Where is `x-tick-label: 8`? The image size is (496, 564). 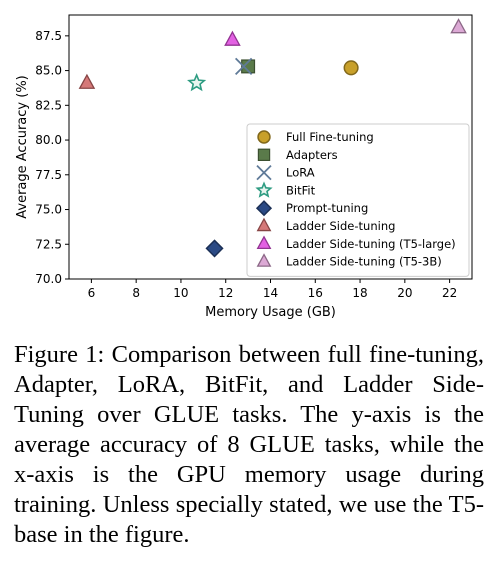
x-tick-label: 8 is located at coordinates (136, 293).